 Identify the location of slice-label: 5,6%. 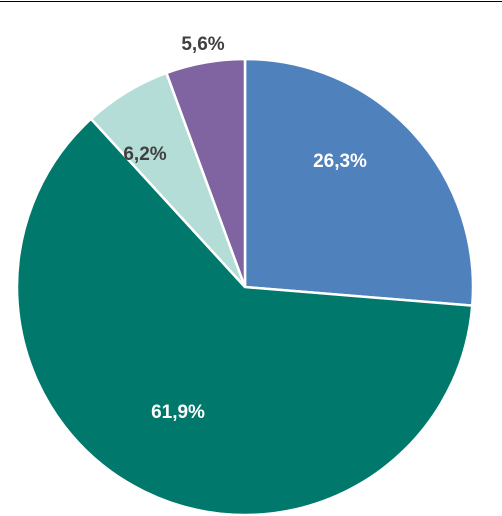
(202, 44).